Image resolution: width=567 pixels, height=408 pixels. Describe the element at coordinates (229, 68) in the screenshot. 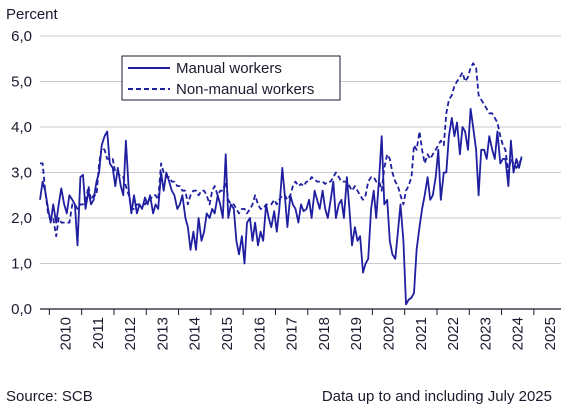

I see `legend-label-manual: Manual workers` at that location.